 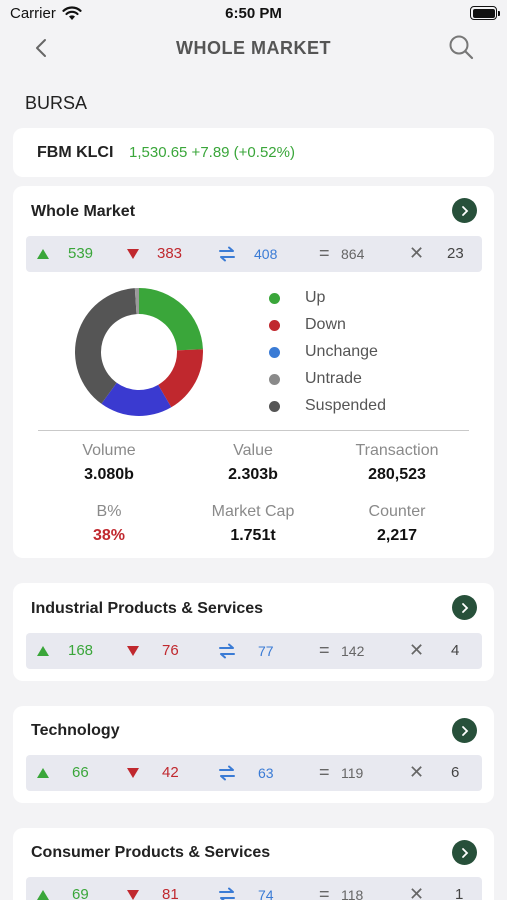 I want to click on back-chevron-icon, so click(x=42, y=48).